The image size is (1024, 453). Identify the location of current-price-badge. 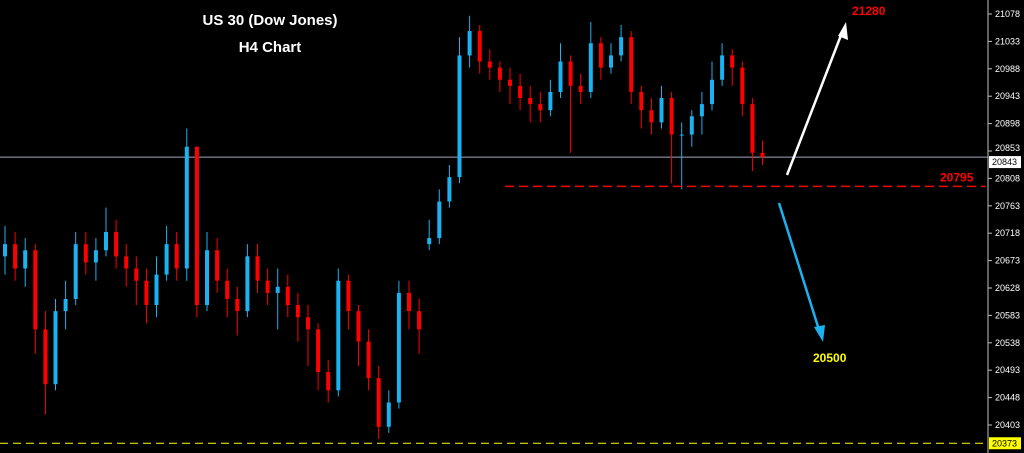
(1005, 162).